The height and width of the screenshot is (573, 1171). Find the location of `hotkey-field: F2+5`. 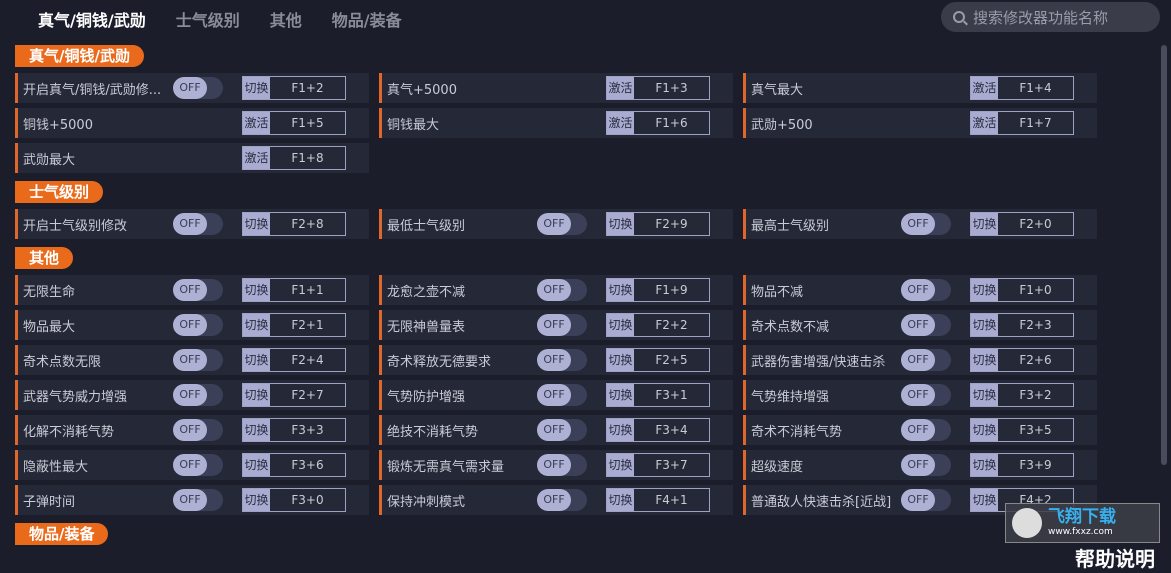

hotkey-field: F2+5 is located at coordinates (671, 360).